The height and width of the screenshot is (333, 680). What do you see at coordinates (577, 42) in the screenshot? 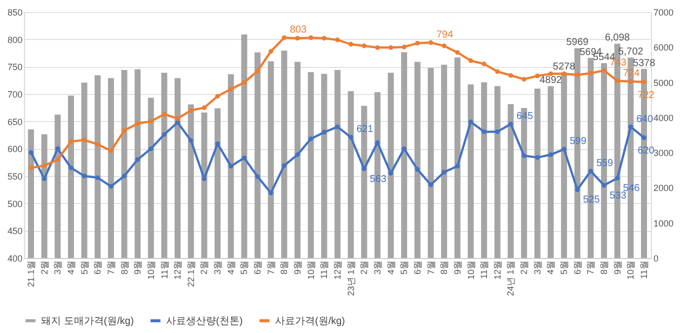
I see `data-label: 5969` at bounding box center [577, 42].